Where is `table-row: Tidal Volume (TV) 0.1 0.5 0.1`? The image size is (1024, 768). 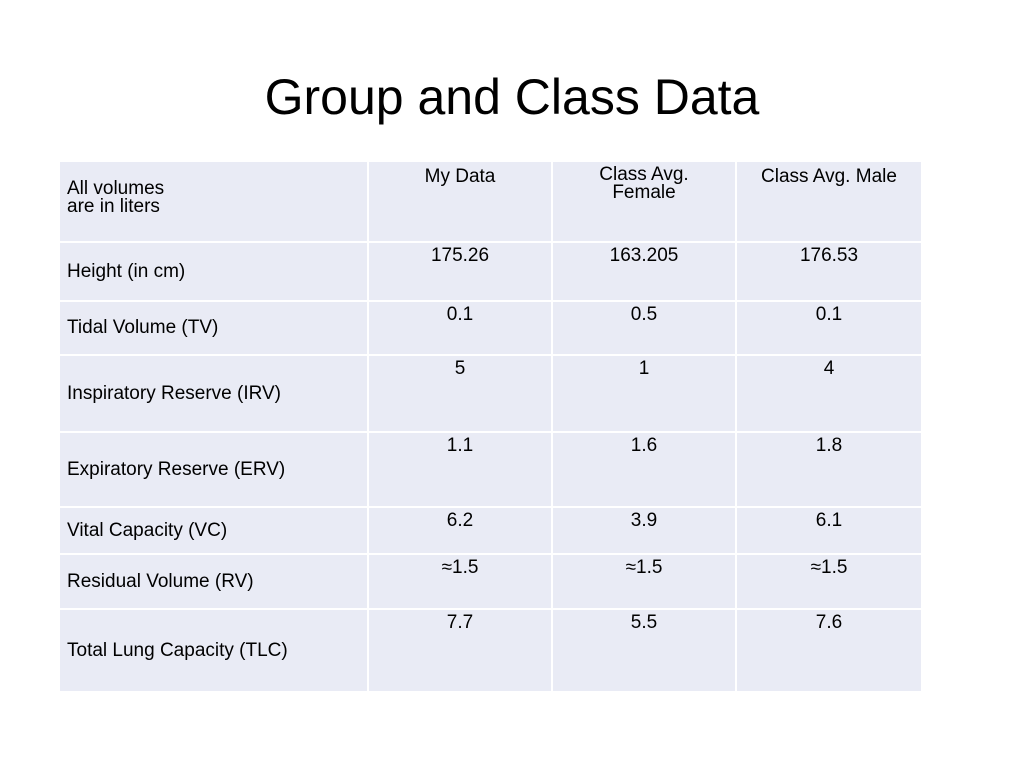 table-row: Tidal Volume (TV) 0.1 0.5 0.1 is located at coordinates (490, 327).